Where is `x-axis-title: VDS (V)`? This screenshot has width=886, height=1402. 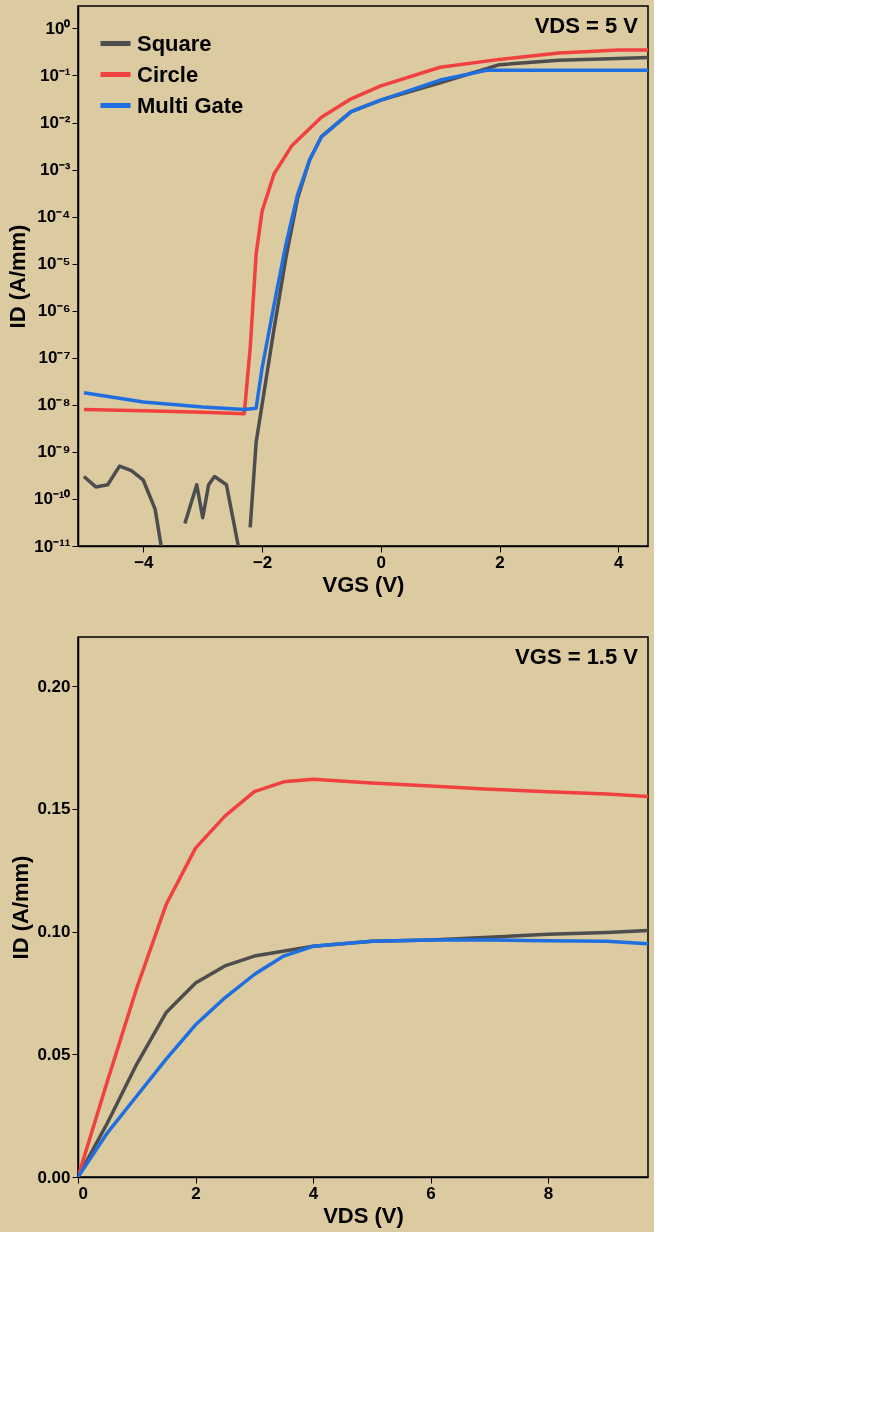 x-axis-title: VDS (V) is located at coordinates (363, 1215).